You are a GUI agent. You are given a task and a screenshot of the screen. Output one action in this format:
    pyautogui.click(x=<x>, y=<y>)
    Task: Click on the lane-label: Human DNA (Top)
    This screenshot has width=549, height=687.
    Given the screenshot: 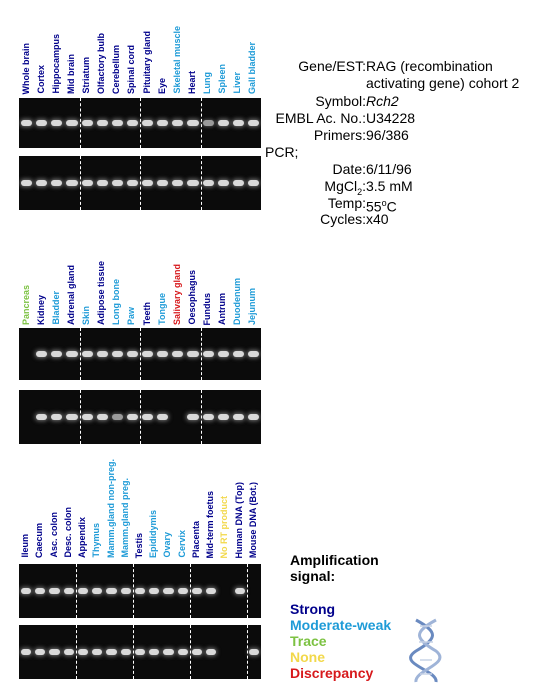 What is the action you would take?
    pyautogui.click(x=238, y=520)
    